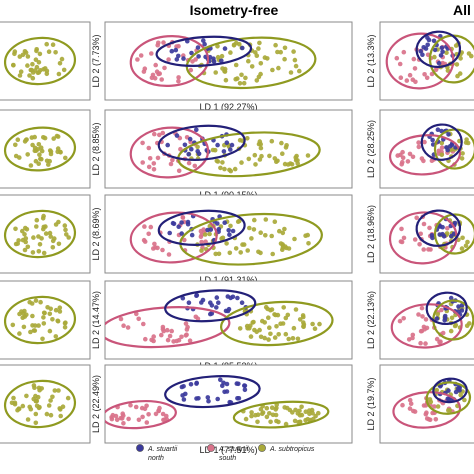 This screenshot has width=474, height=474. I want to click on panel-frame, so click(45, 320).